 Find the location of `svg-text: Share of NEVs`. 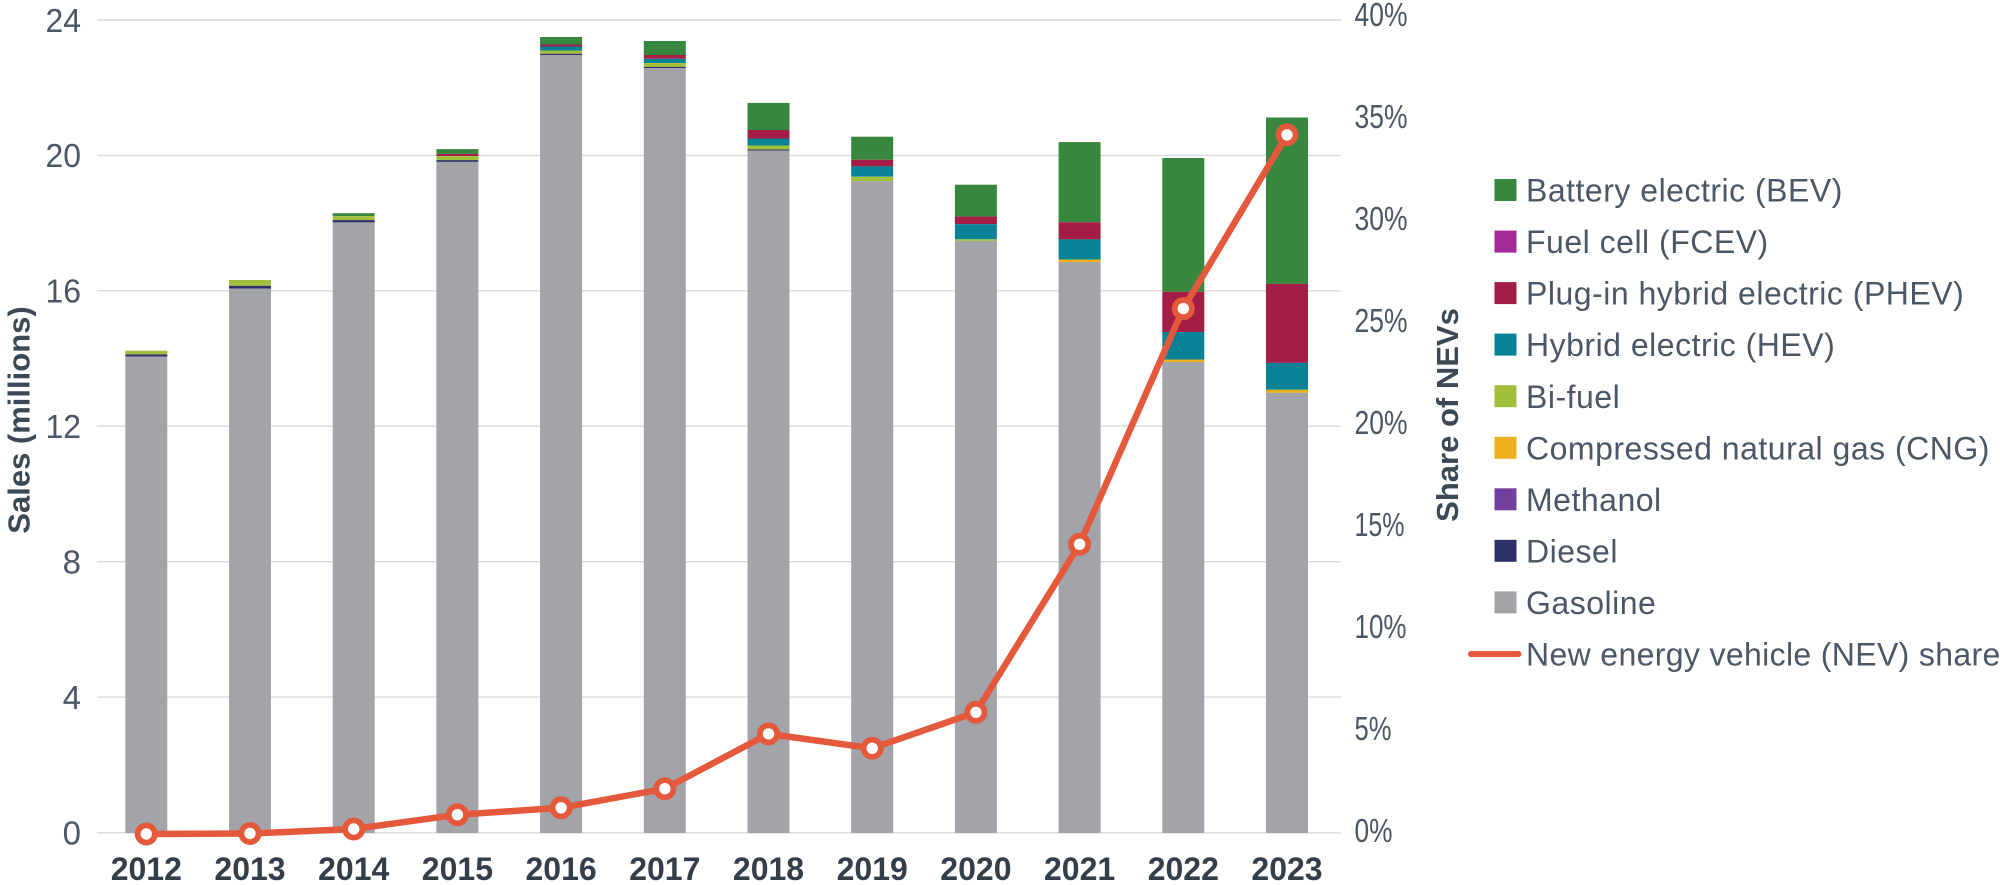

svg-text: Share of NEVs is located at coordinates (1447, 415).